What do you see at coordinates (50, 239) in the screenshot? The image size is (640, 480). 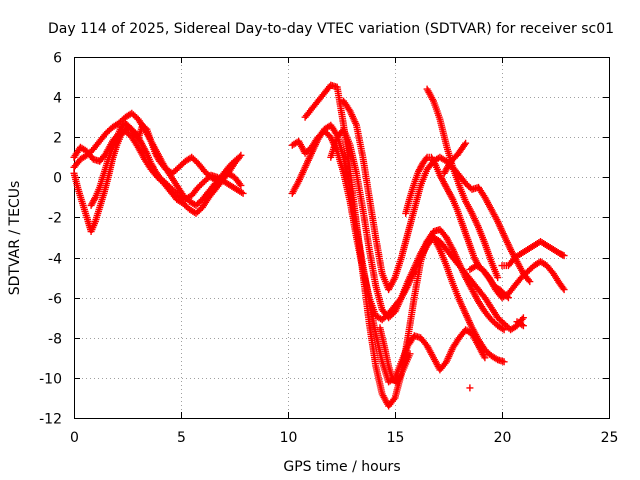 I see `y-tick-labels: -12 -10 -8 -6 -4 -2 0 2 4 6` at bounding box center [50, 239].